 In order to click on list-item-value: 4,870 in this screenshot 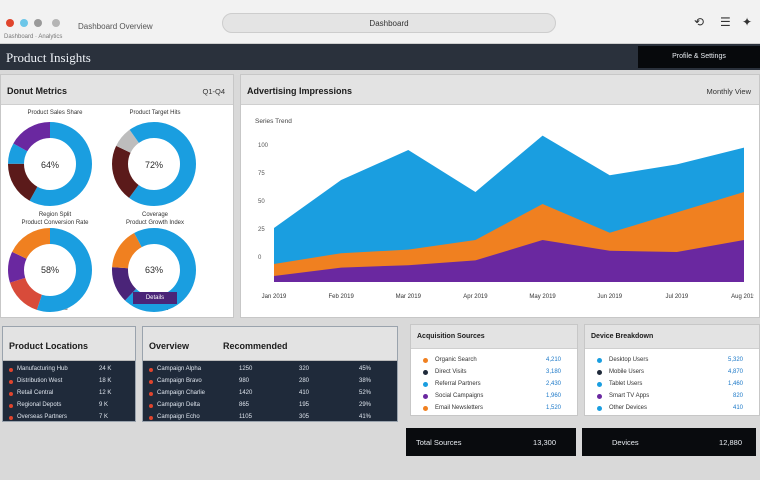, I will do `click(735, 372)`.